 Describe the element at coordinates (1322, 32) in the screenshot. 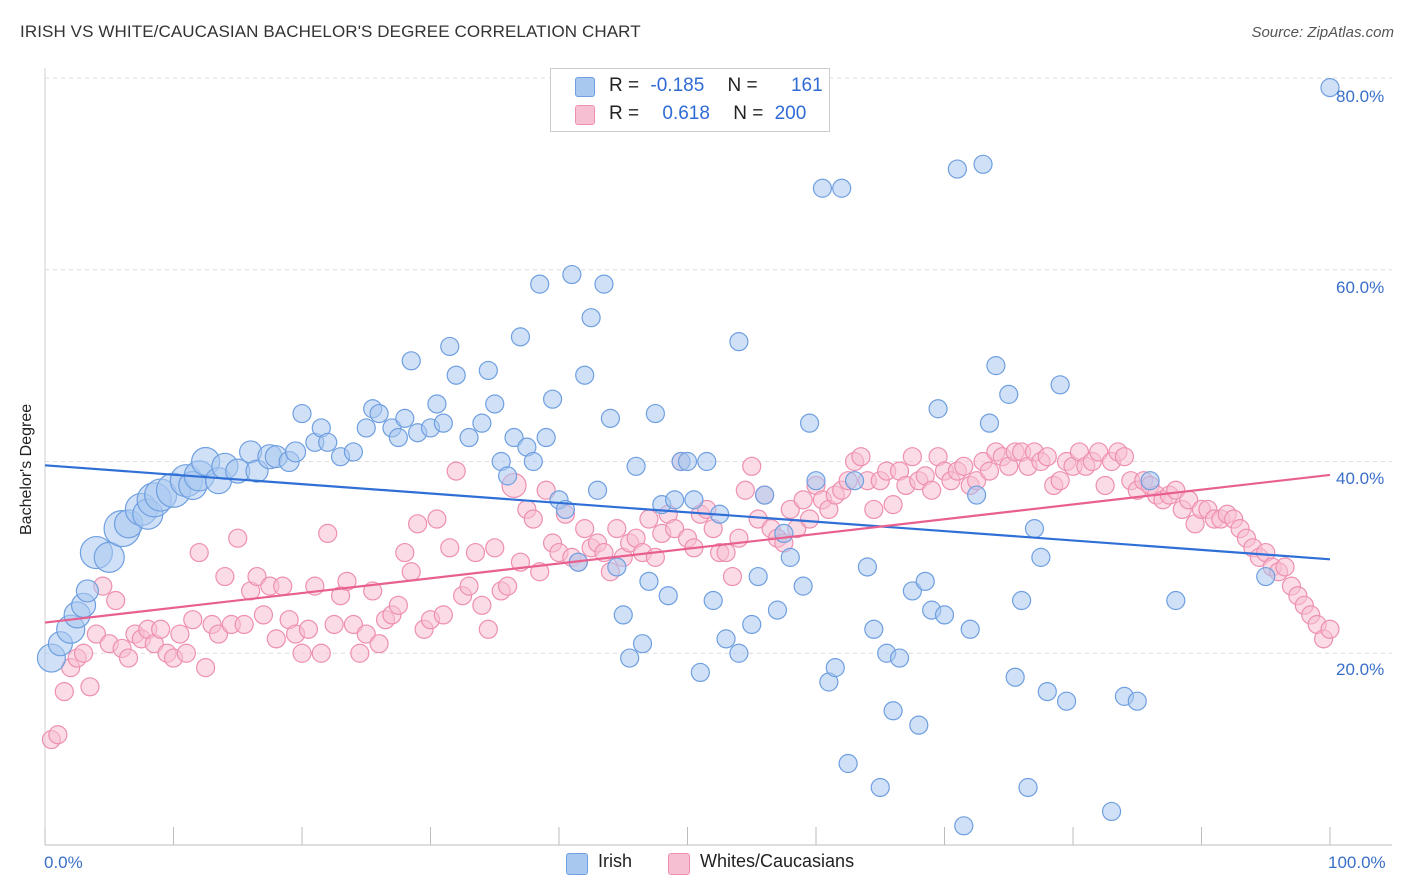

I see `source-label: Source: ZipAtlas.com` at that location.